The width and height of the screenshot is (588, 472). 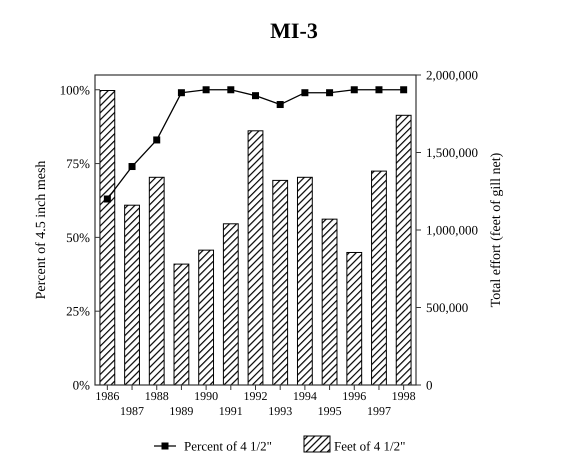 What do you see at coordinates (78, 311) in the screenshot?
I see `y-tick-label: 25%` at bounding box center [78, 311].